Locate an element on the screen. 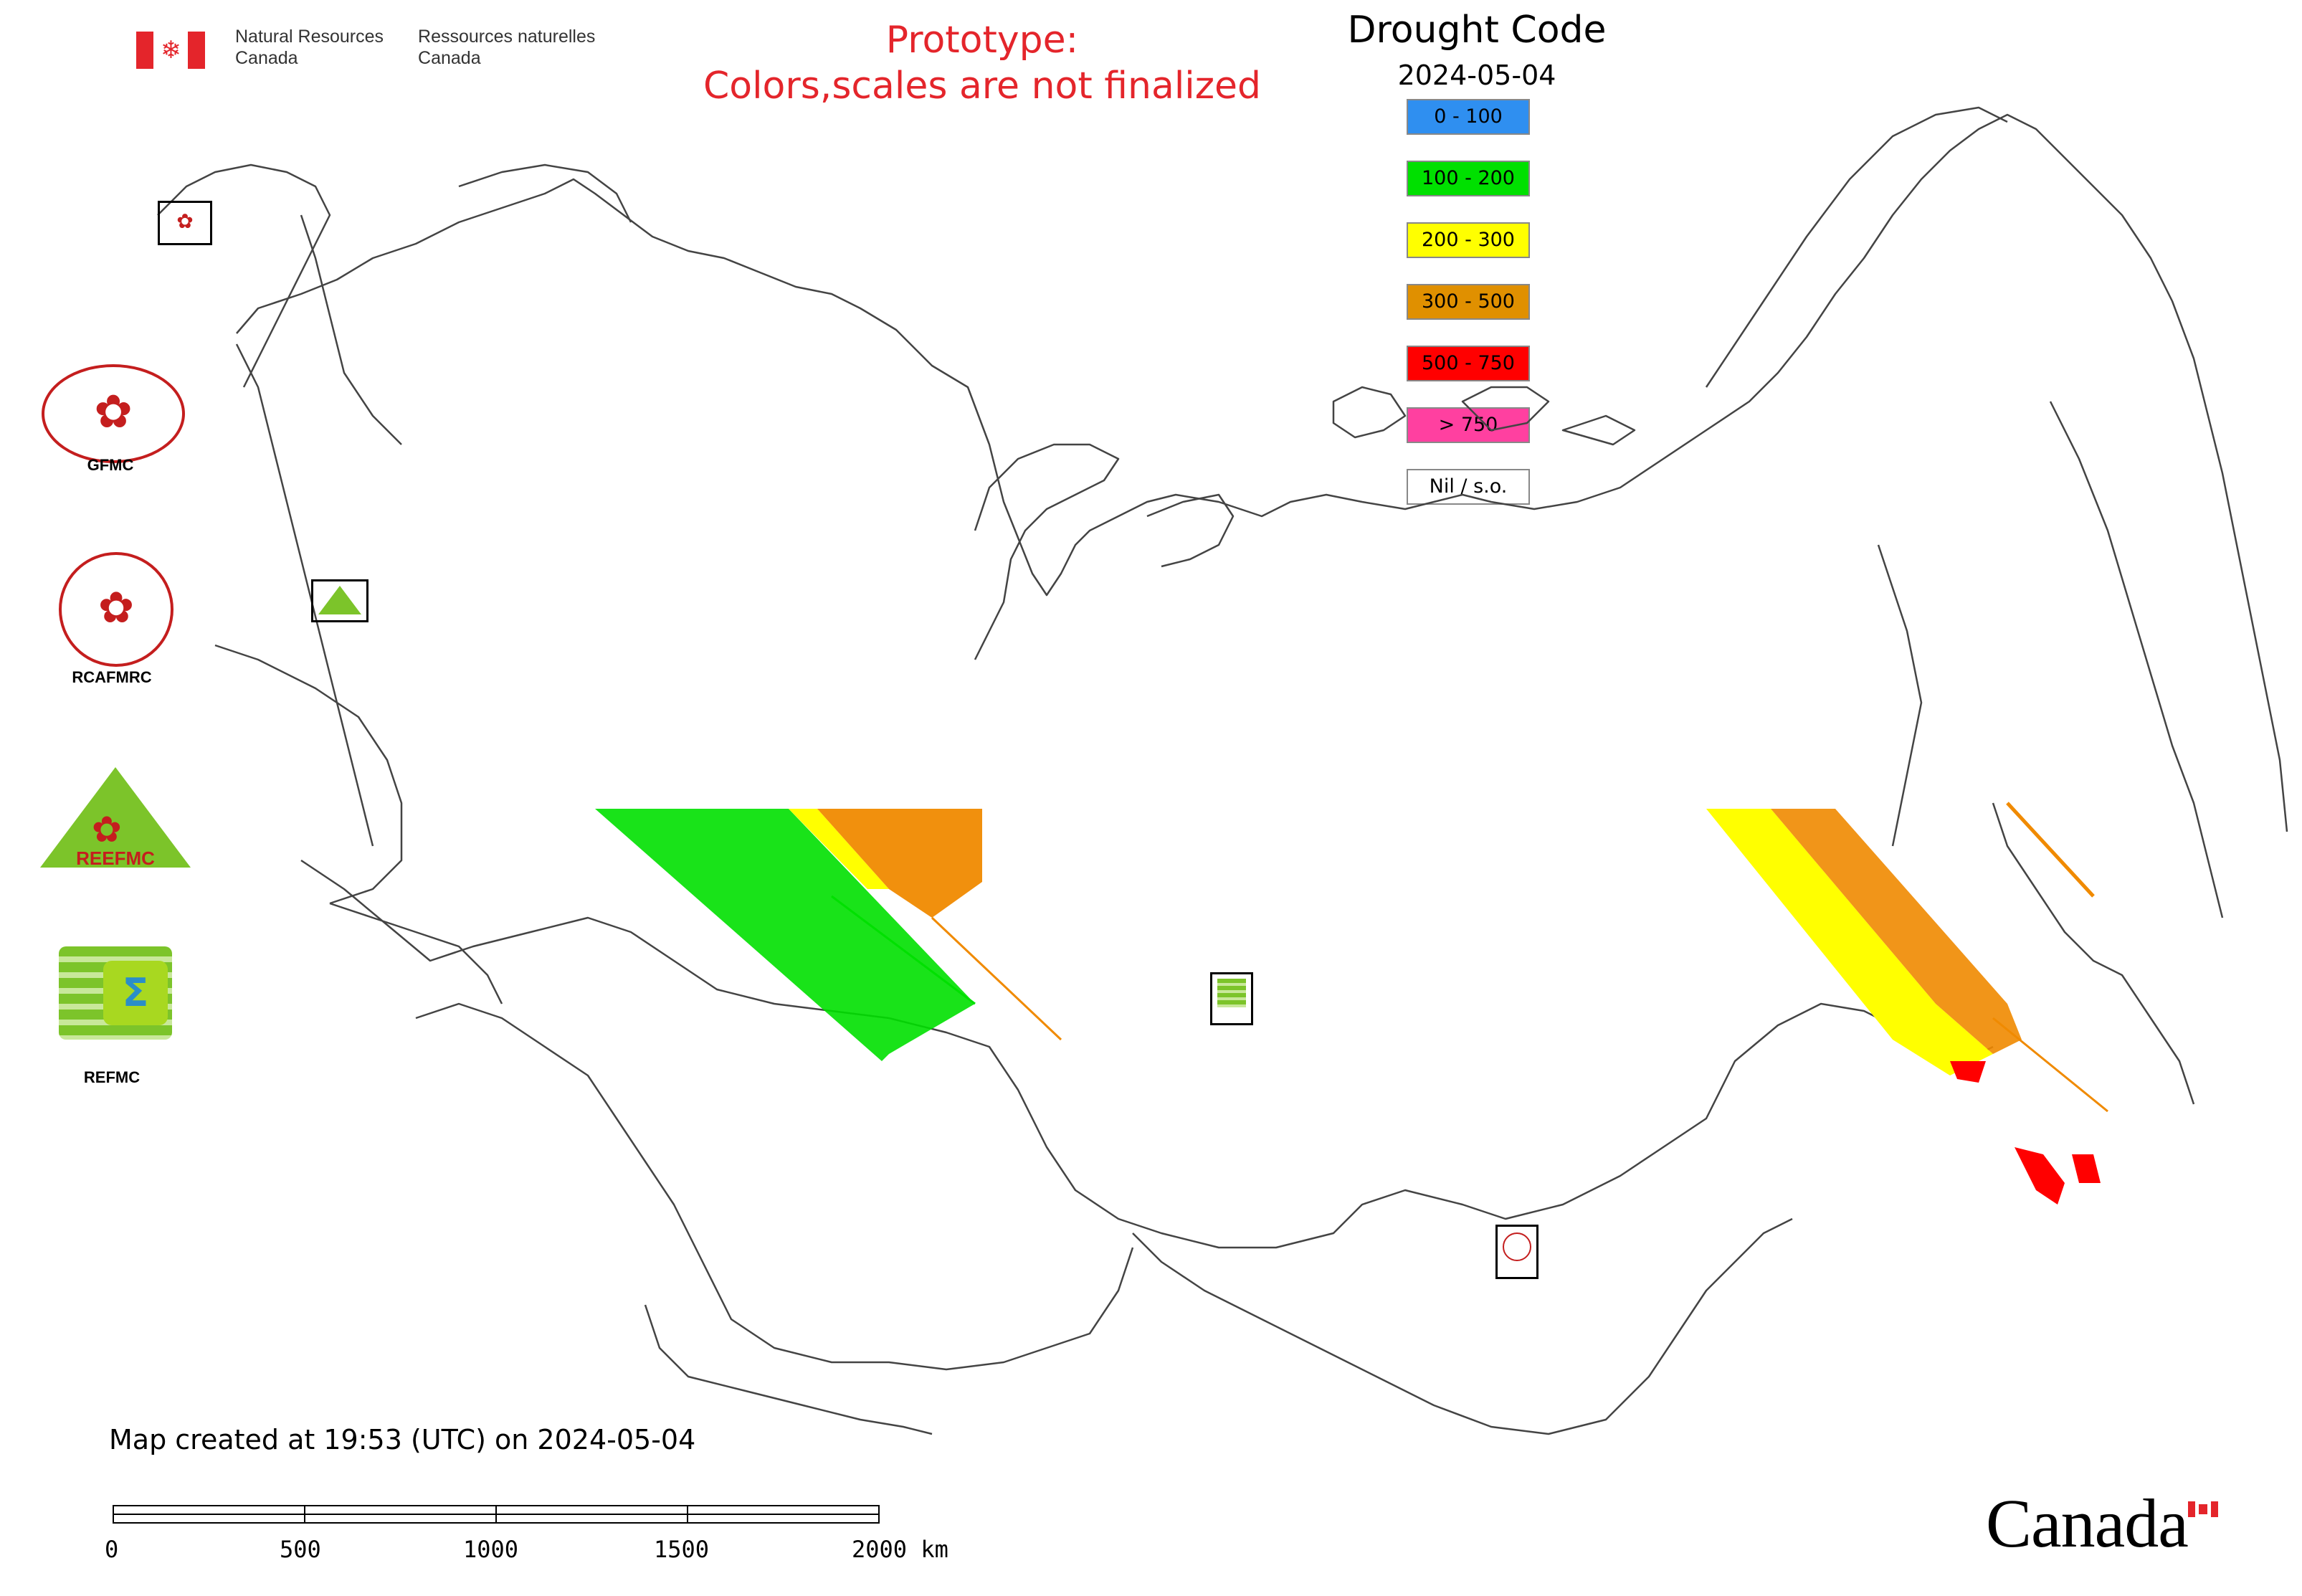 This screenshot has height=1596, width=2302. ukraine-border is located at coordinates (308, 774).